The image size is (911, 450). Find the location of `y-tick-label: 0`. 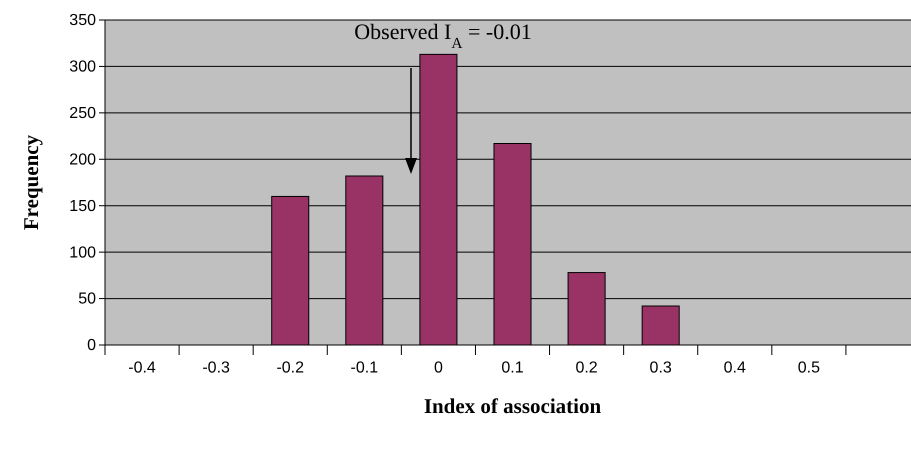

y-tick-label: 0 is located at coordinates (91, 345).